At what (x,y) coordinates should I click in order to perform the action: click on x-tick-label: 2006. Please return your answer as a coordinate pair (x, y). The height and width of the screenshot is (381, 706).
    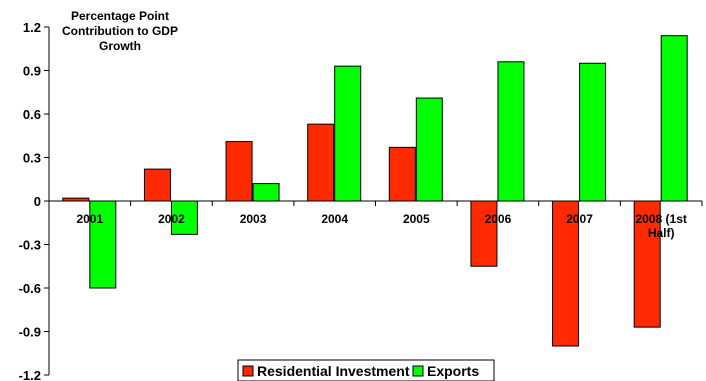
    Looking at the image, I should click on (498, 219).